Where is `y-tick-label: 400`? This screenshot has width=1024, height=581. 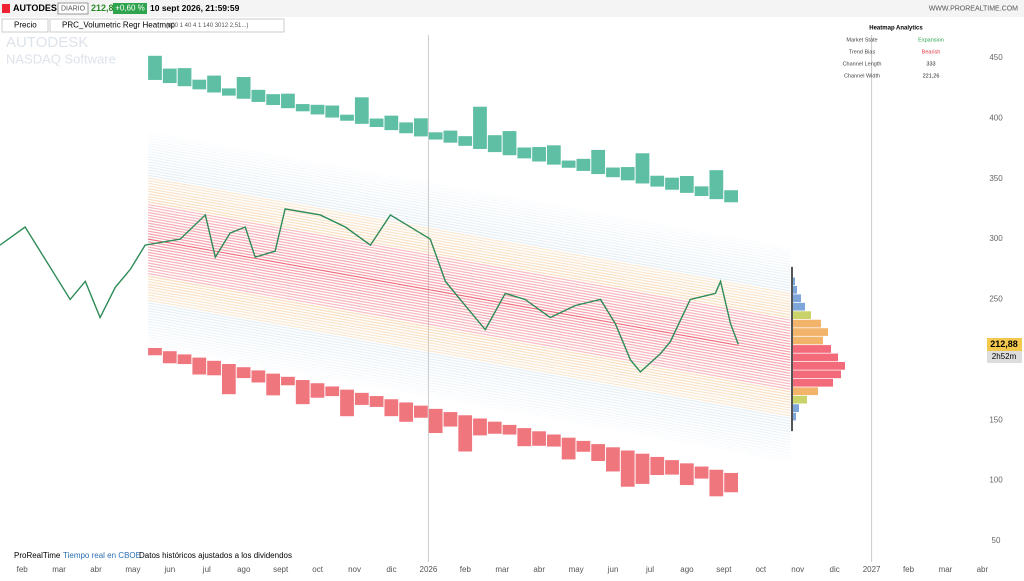 y-tick-label: 400 is located at coordinates (996, 117).